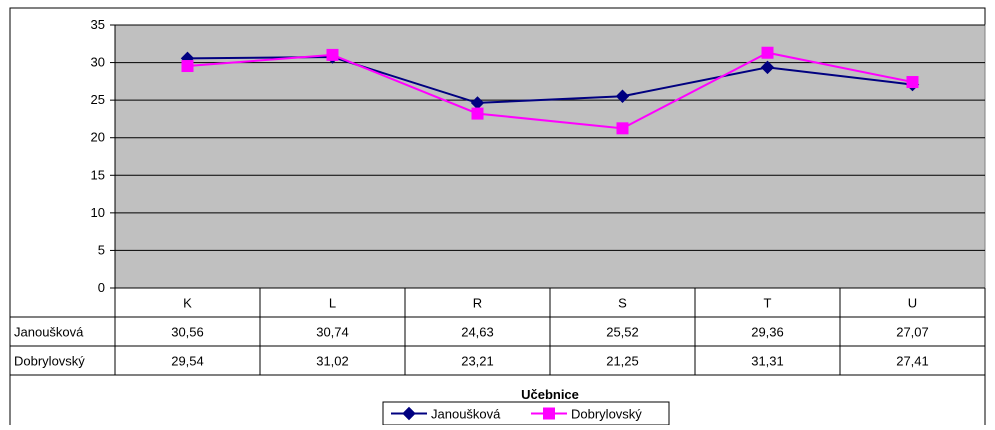 Image resolution: width=995 pixels, height=430 pixels. What do you see at coordinates (187, 332) in the screenshot?
I see `table-cell-value: 30,56` at bounding box center [187, 332].